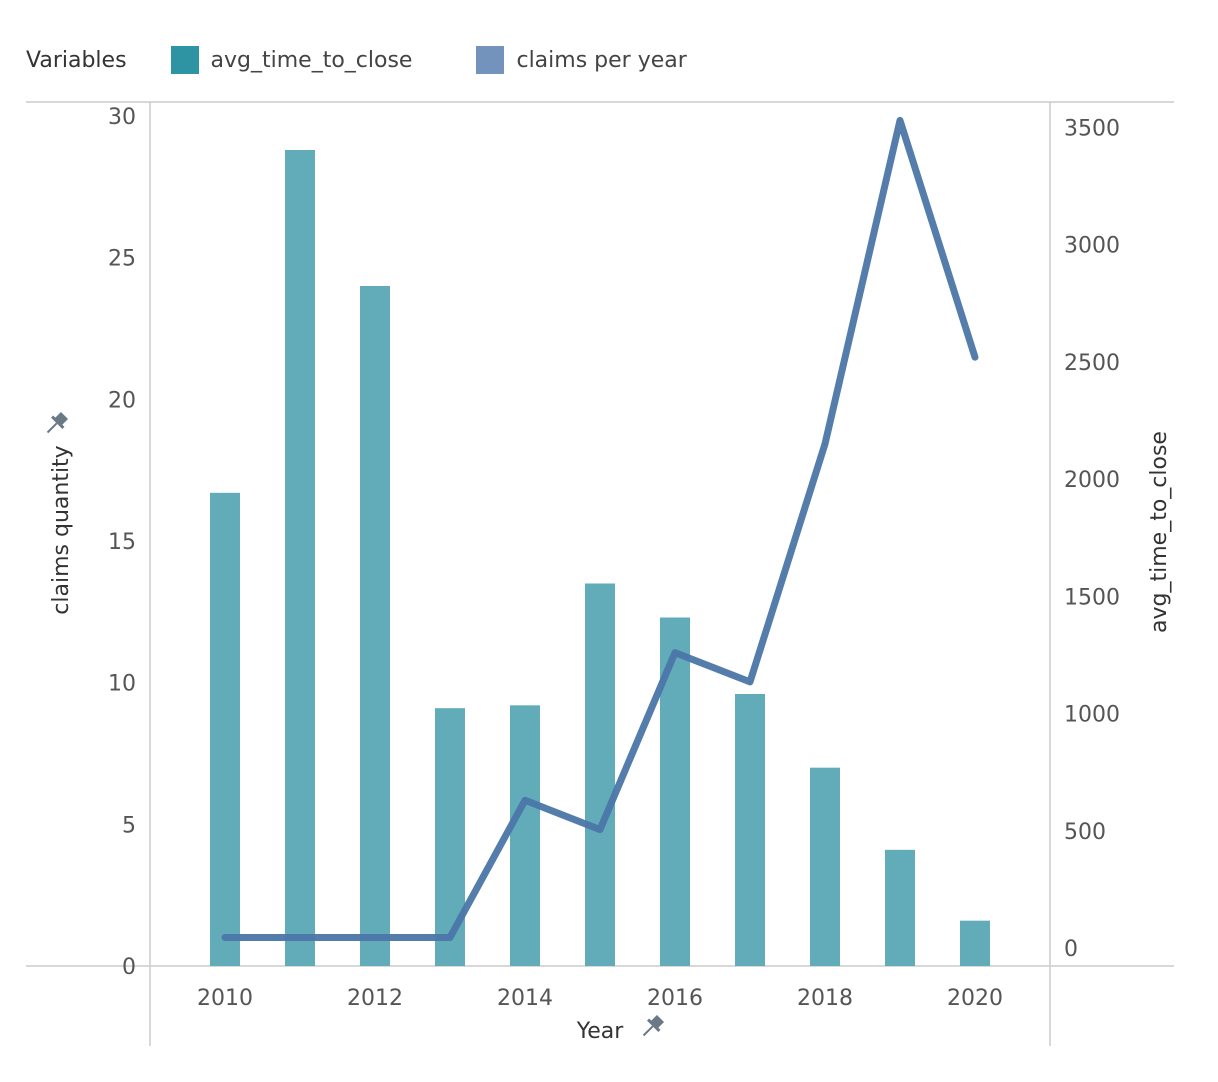 The image size is (1218, 1082). Describe the element at coordinates (300, 937) in the screenshot. I see `line-point-2011` at that location.